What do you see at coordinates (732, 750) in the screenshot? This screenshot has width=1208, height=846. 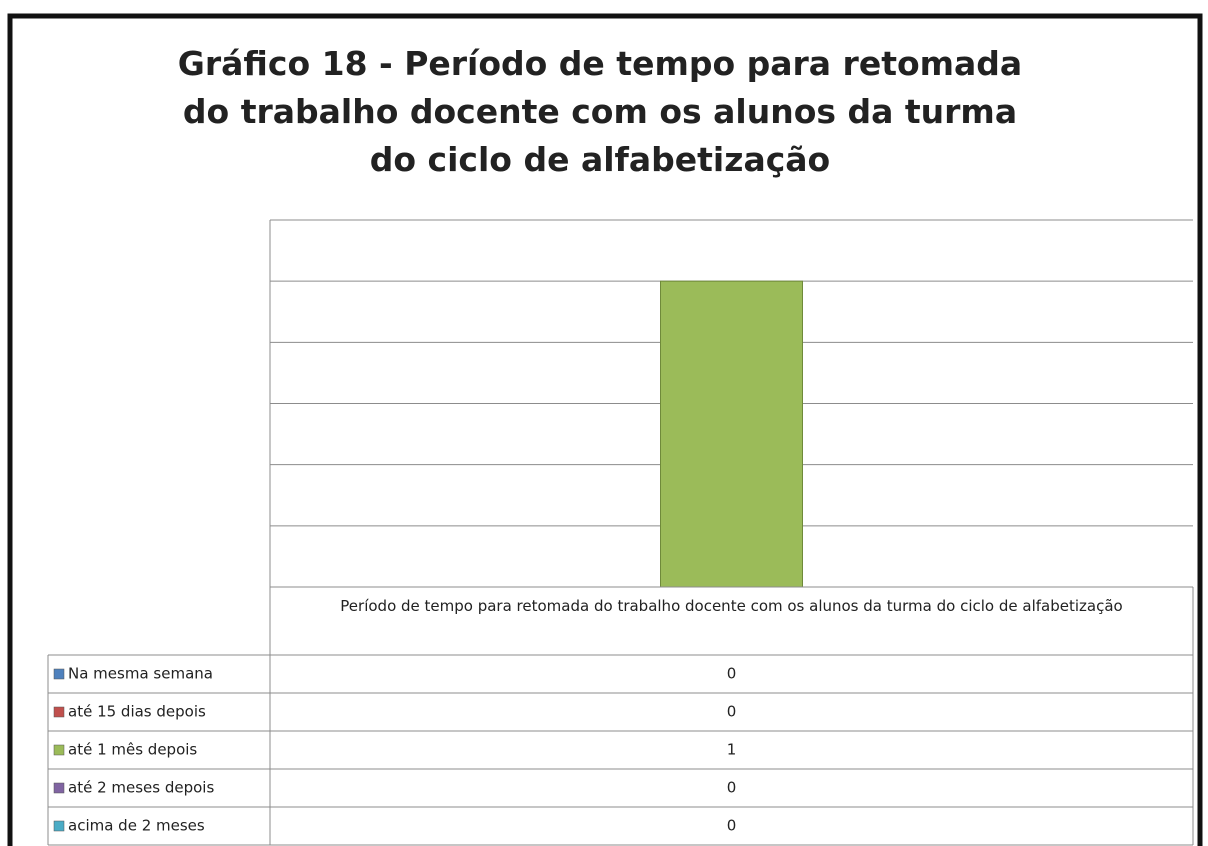 I see `table-value: 1` at bounding box center [732, 750].